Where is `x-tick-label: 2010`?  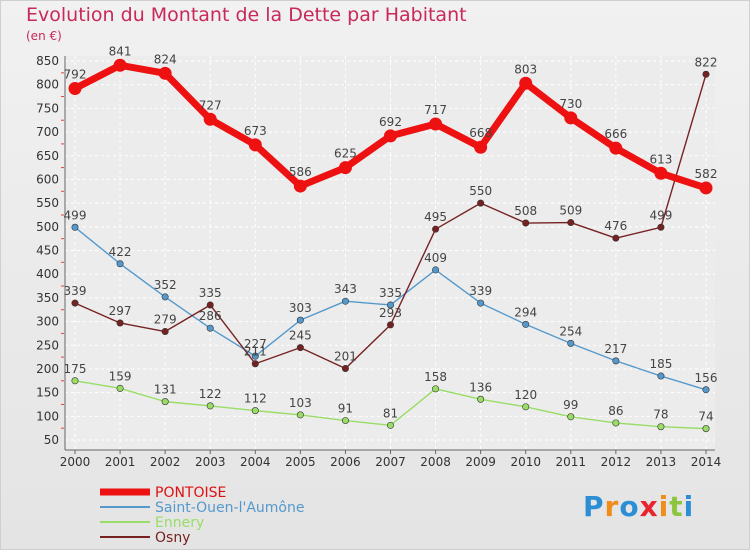 x-tick-label: 2010 is located at coordinates (525, 462).